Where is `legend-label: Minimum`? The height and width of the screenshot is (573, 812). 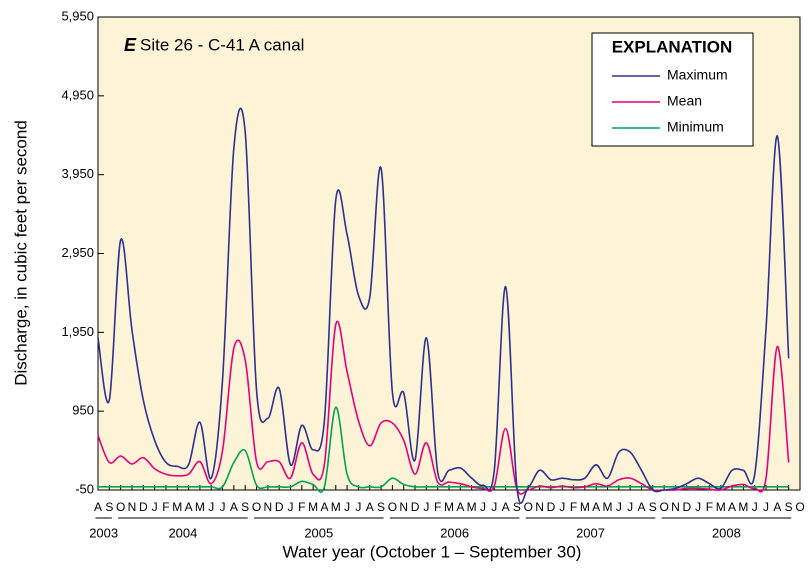 legend-label: Minimum is located at coordinates (695, 127).